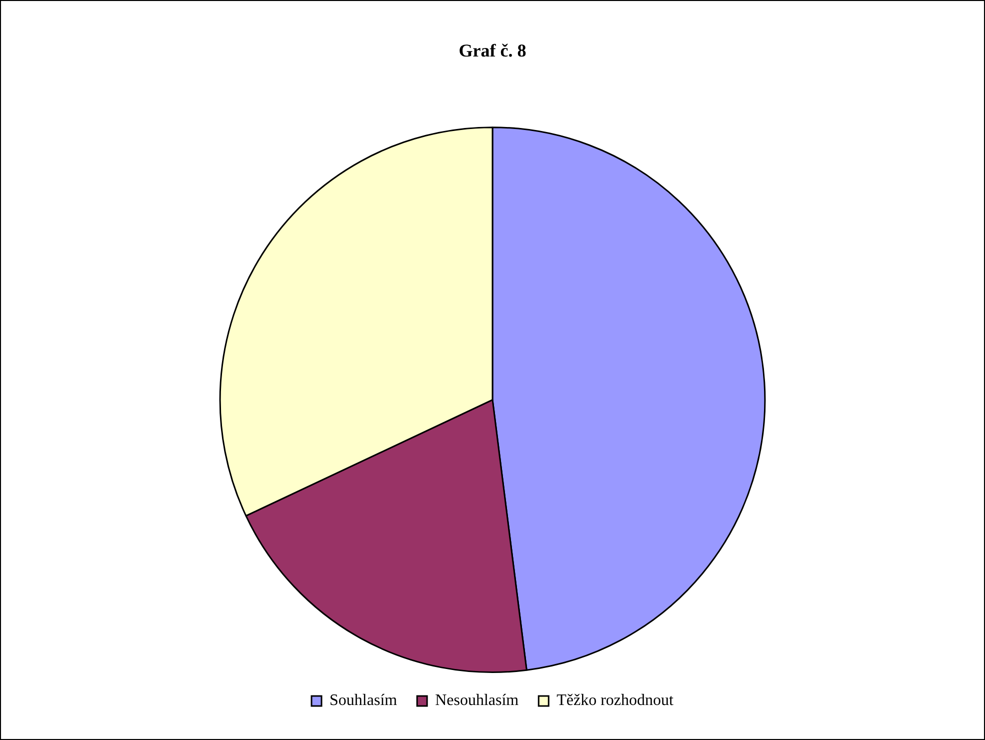 Image resolution: width=985 pixels, height=740 pixels. Describe the element at coordinates (477, 701) in the screenshot. I see `legend-label: Nesouhlasím` at that location.